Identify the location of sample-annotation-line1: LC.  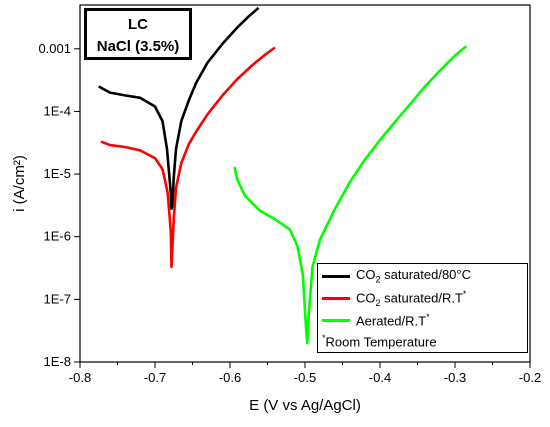
(138, 24).